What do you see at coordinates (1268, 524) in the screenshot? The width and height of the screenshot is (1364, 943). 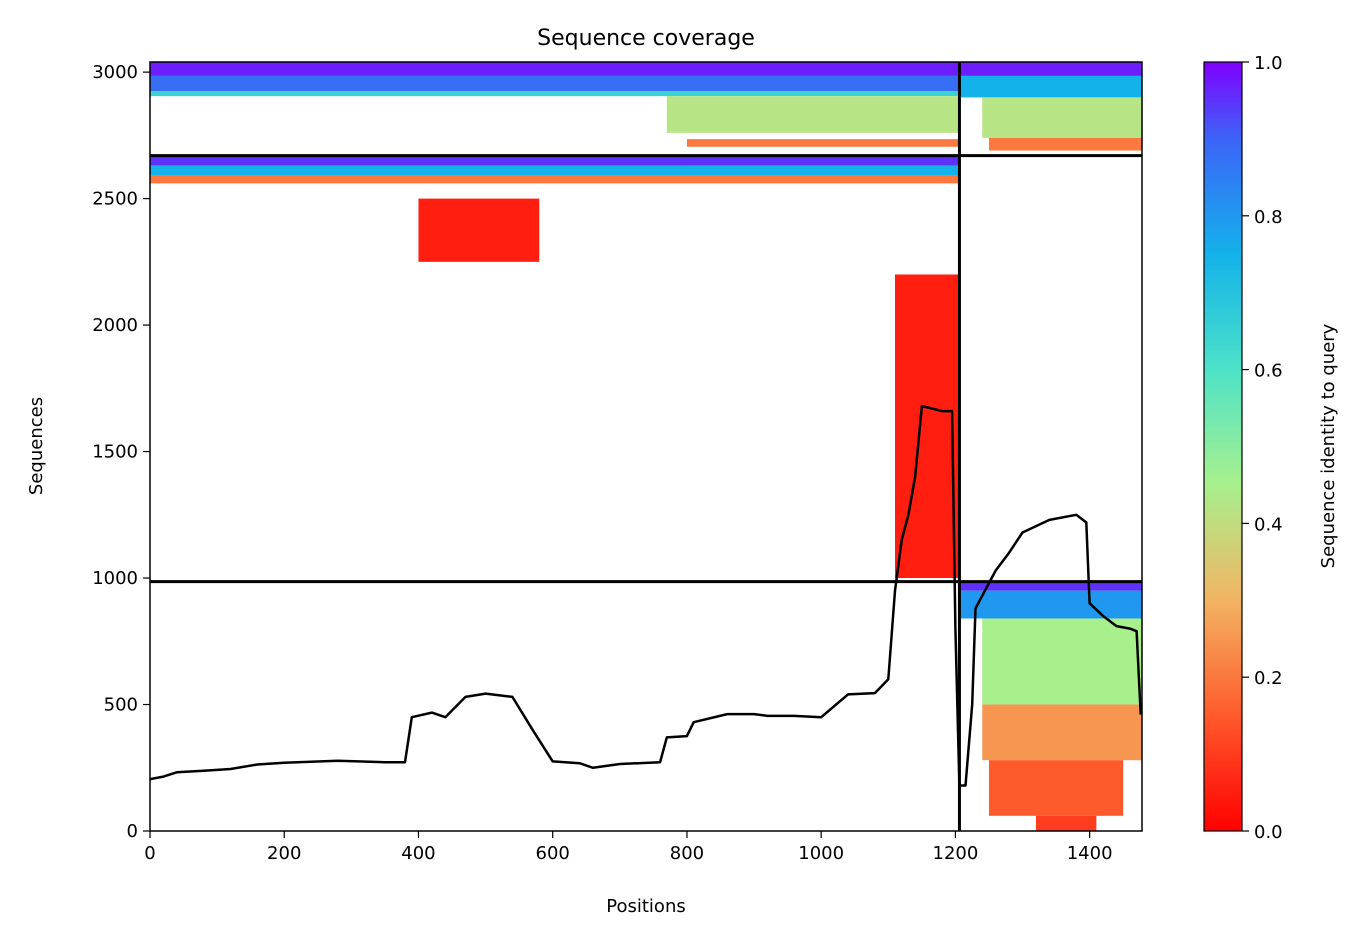 I see `colorbar-tick-label: 0.4` at bounding box center [1268, 524].